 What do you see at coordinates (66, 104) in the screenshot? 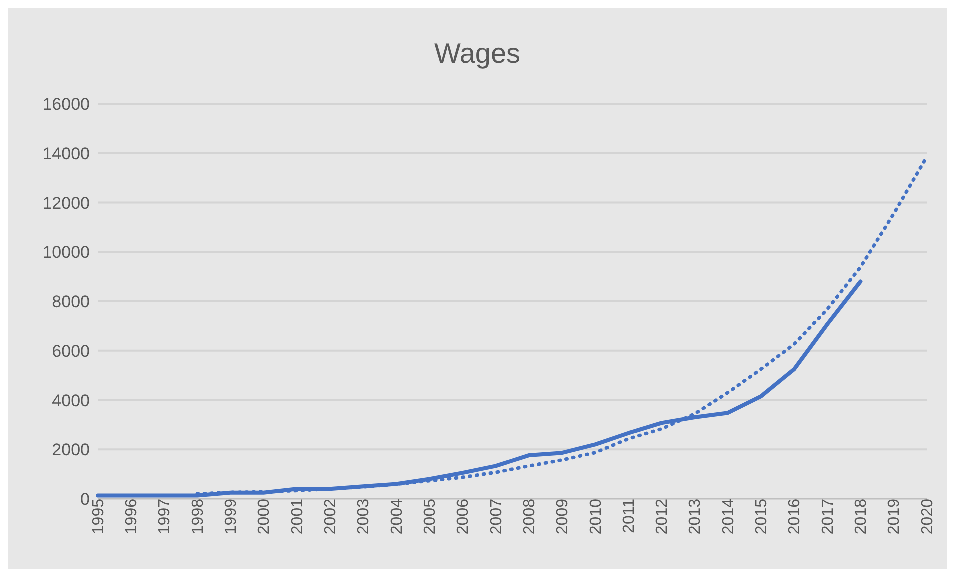
I see `y-tick-label: 16000` at bounding box center [66, 104].